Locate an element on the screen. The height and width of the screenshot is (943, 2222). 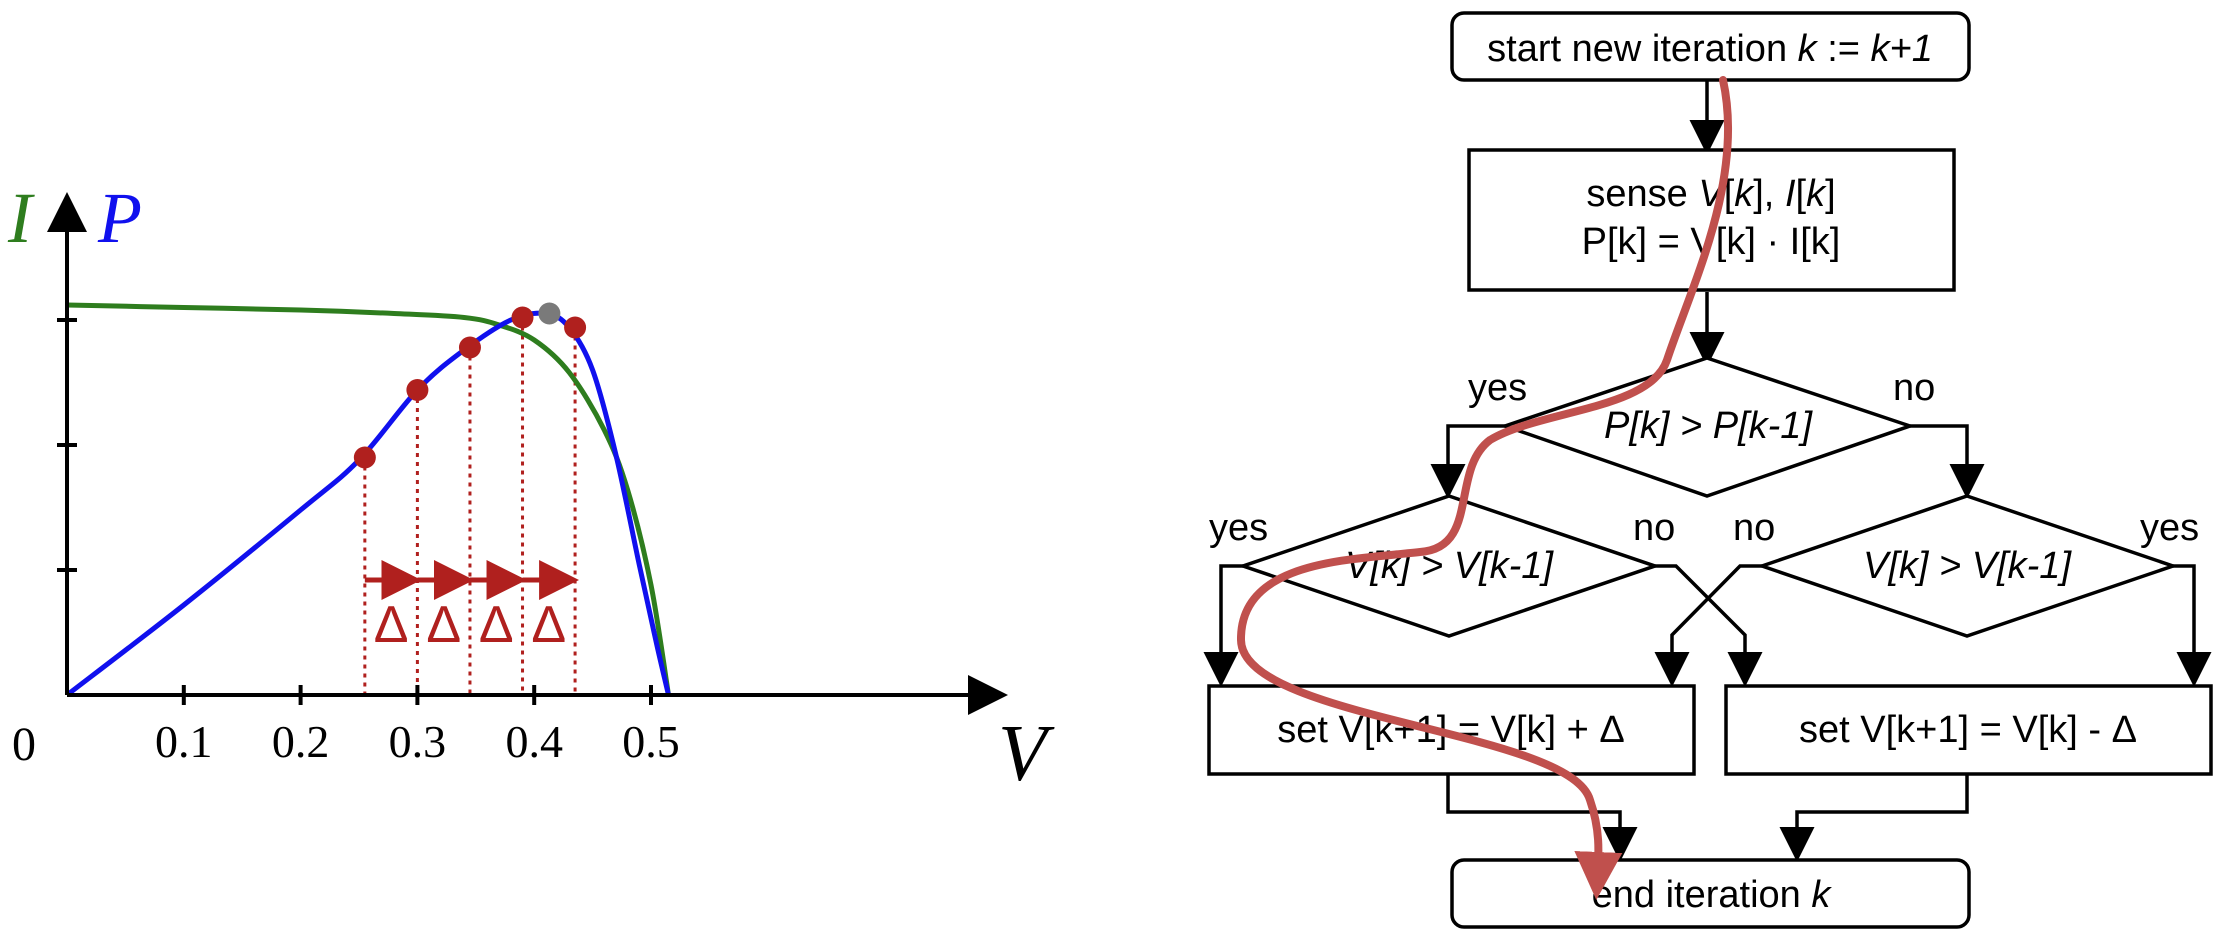
decision-voltage-right-text: V[k] > V[k-1] is located at coordinates (1967, 566).